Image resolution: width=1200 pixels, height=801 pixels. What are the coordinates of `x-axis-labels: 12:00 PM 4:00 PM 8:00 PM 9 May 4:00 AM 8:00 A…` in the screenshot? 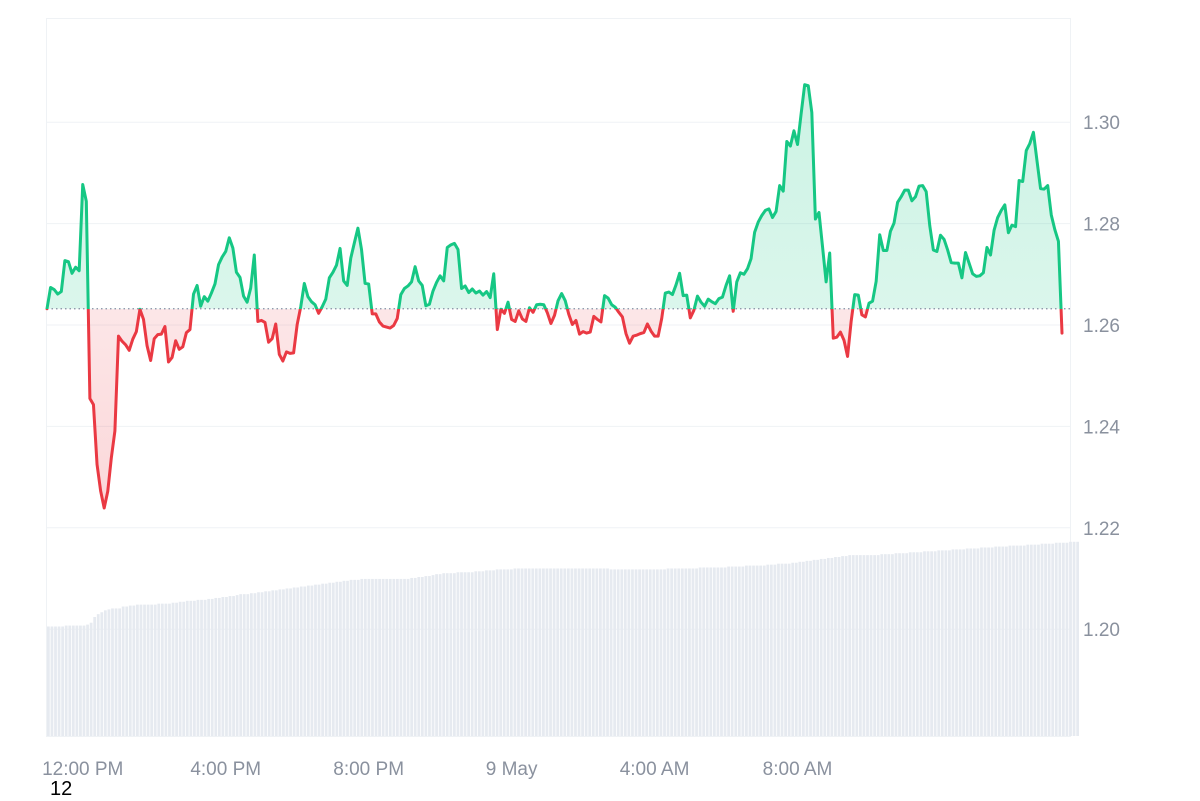 It's located at (437, 769).